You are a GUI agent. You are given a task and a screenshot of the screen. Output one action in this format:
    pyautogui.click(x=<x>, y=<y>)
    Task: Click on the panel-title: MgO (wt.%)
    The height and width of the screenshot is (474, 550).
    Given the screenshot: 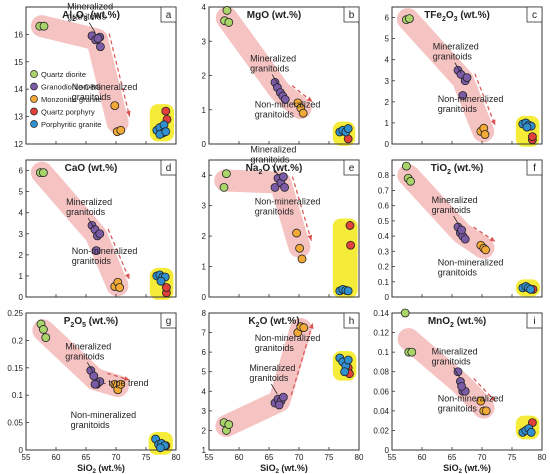 What is the action you would take?
    pyautogui.click(x=274, y=15)
    